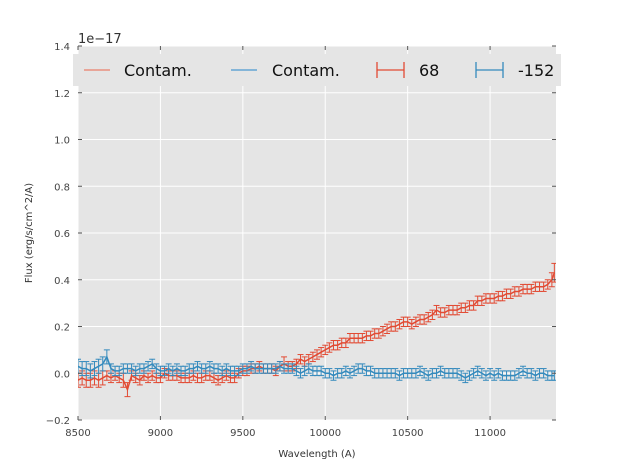 The image size is (617, 467). What do you see at coordinates (242, 433) in the screenshot?
I see `x-tick-label: 9500` at bounding box center [242, 433].